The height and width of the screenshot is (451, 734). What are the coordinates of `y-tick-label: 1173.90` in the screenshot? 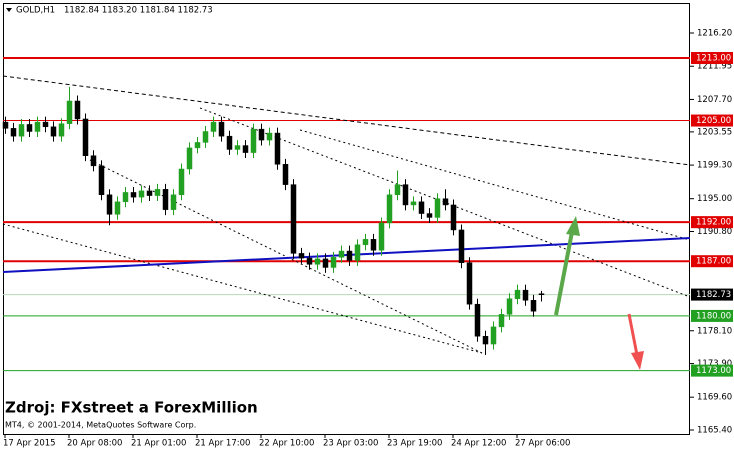 It's located at (714, 364).